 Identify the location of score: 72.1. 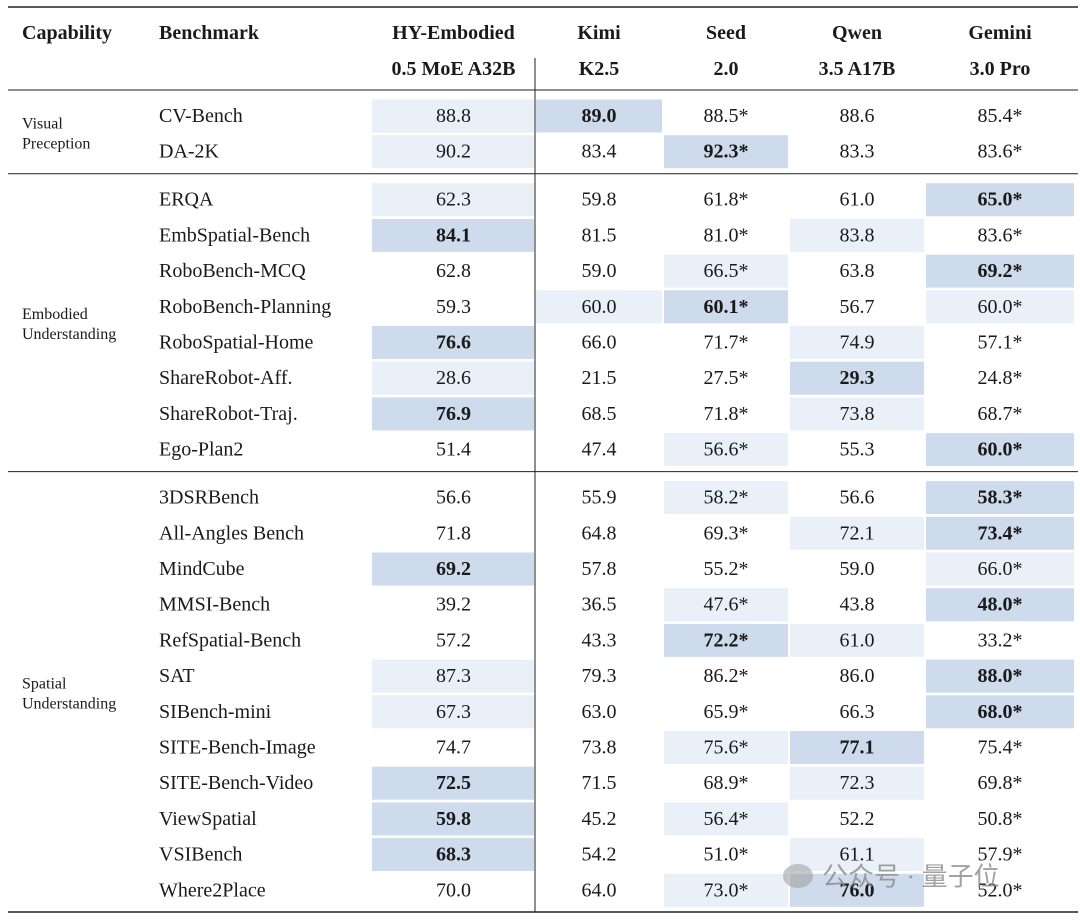
(857, 533).